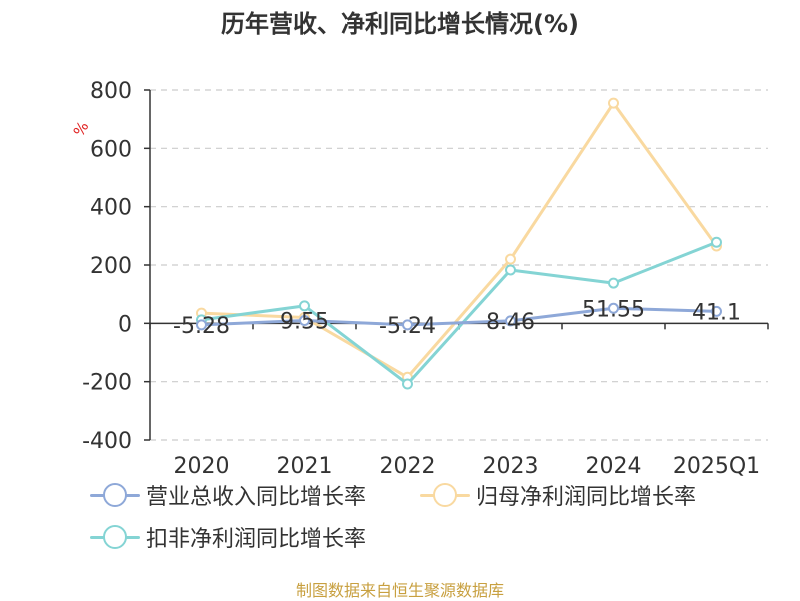 The height and width of the screenshot is (601, 800). I want to click on x-tick-label: 2022, so click(408, 466).